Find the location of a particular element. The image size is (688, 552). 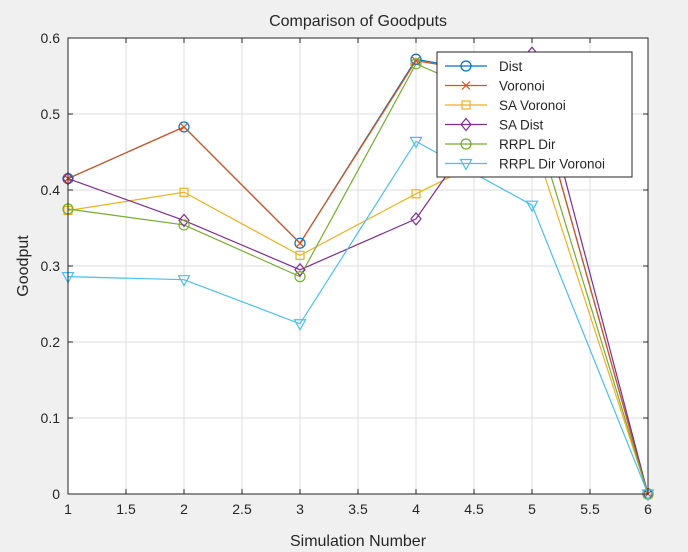

y-tick-label: 0.6 is located at coordinates (51, 38).